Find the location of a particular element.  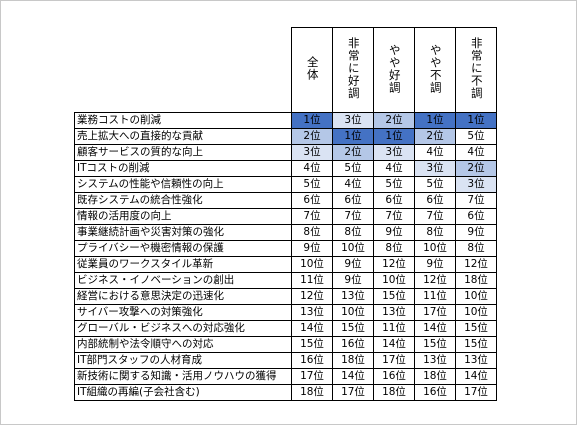

column-header-label: やや好調 is located at coordinates (394, 68).